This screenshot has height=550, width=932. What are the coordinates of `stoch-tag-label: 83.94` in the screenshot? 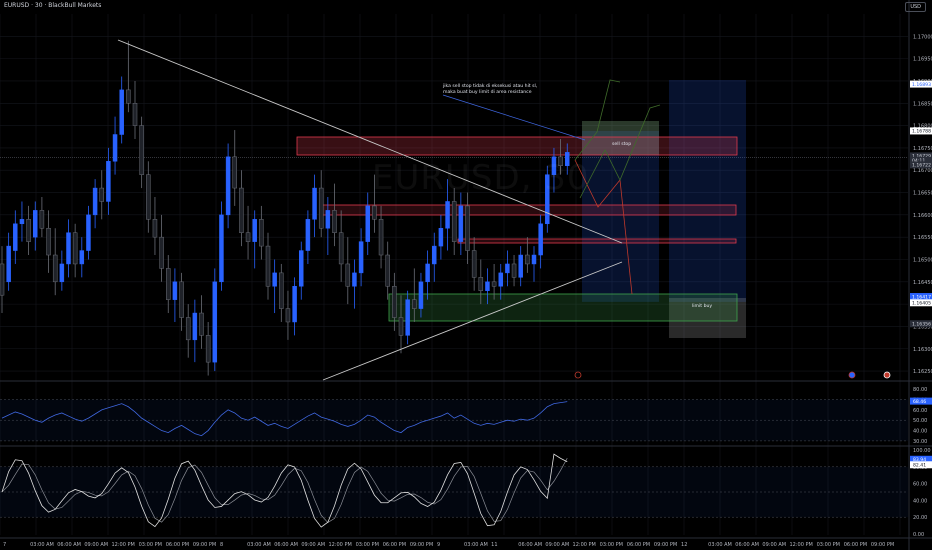 It's located at (919, 460).